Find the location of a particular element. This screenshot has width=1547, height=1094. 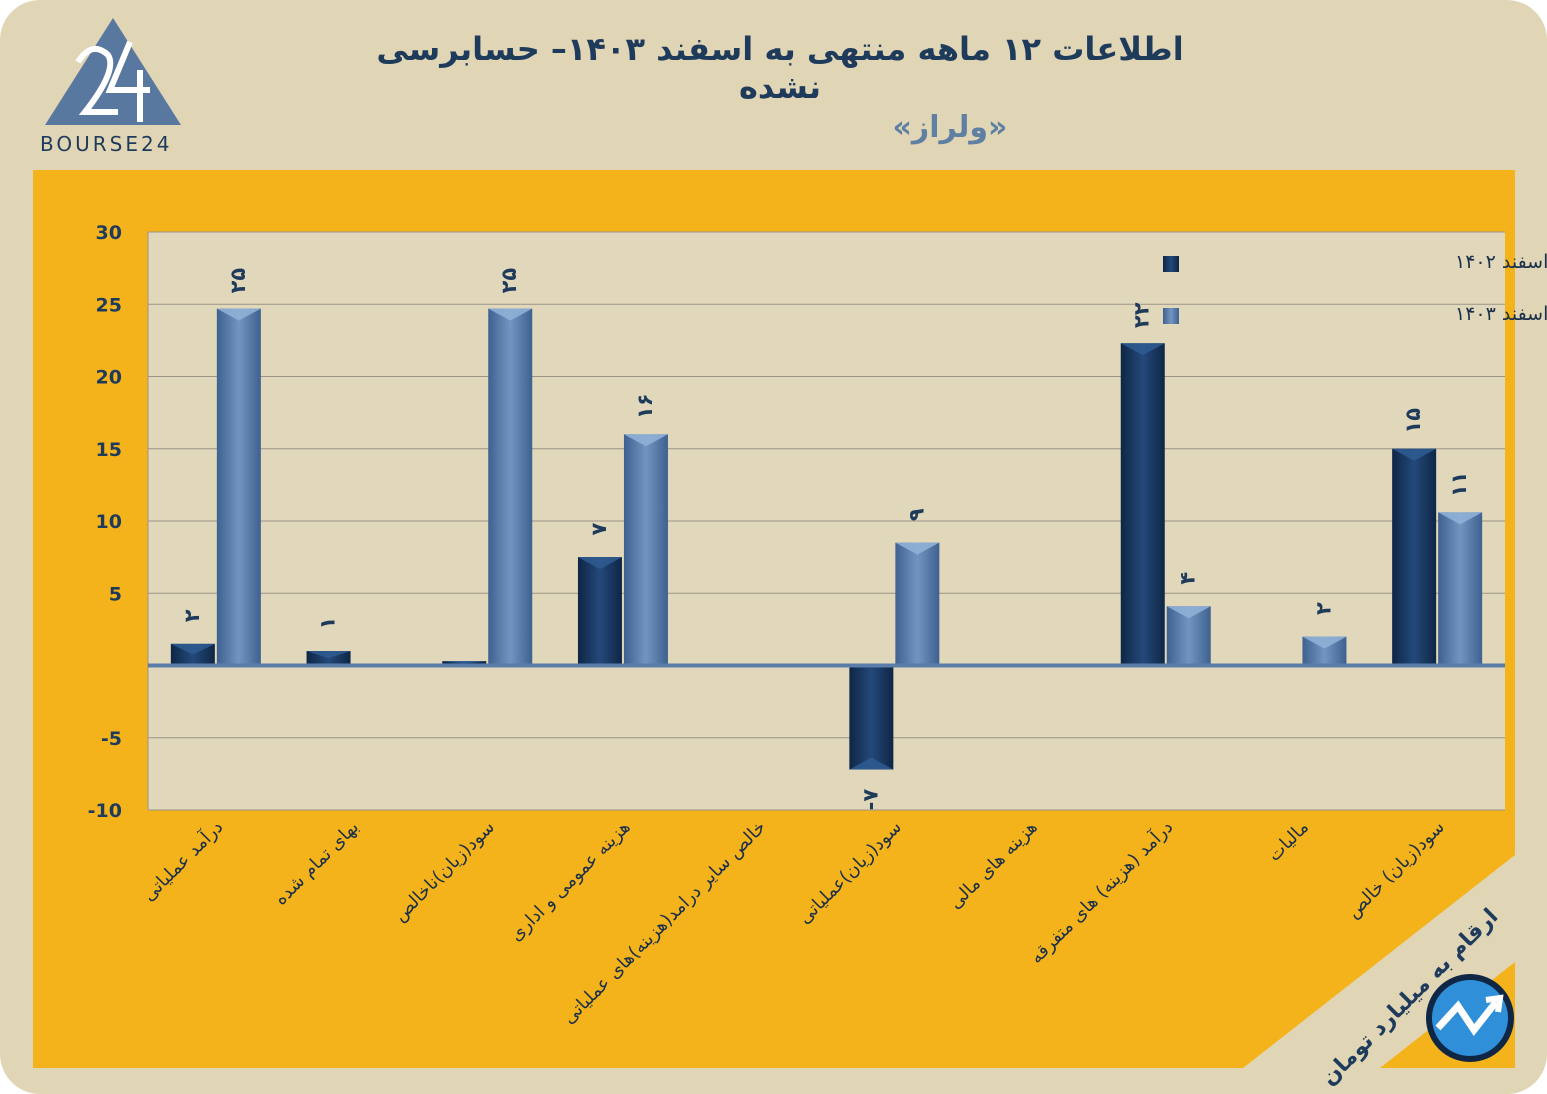

chart-subtitle: «ولراز» is located at coordinates (950, 127).